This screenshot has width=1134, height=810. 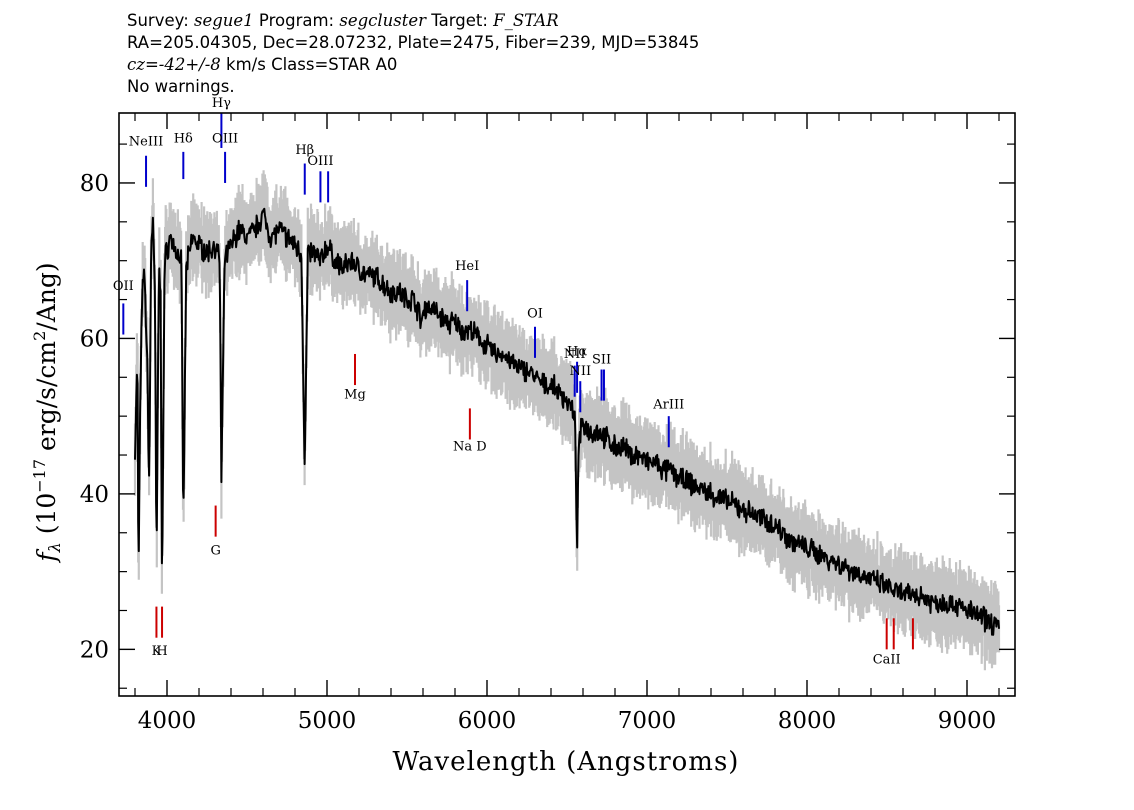 I want to click on xtick-label-2: 6000, so click(x=487, y=721).